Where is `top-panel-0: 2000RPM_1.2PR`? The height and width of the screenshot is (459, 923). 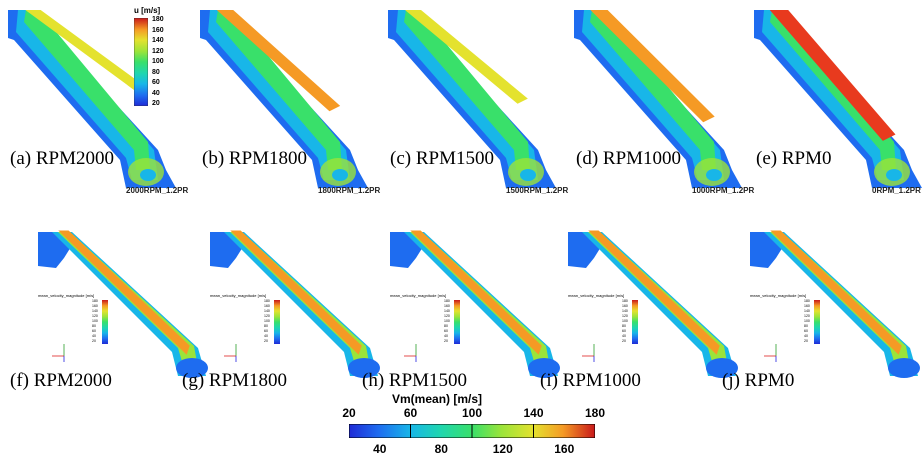 top-panel-0: 2000RPM_1.2PR is located at coordinates (98, 102).